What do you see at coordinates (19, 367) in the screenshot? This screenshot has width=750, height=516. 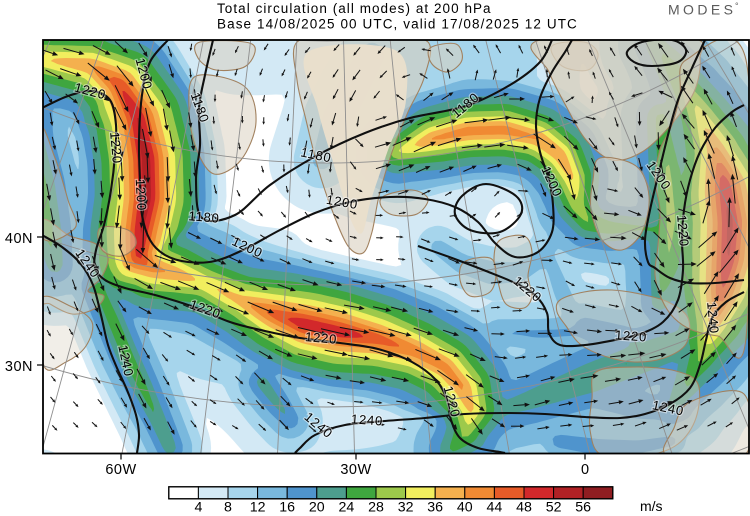 I see `svg-text: 30N` at bounding box center [19, 367].